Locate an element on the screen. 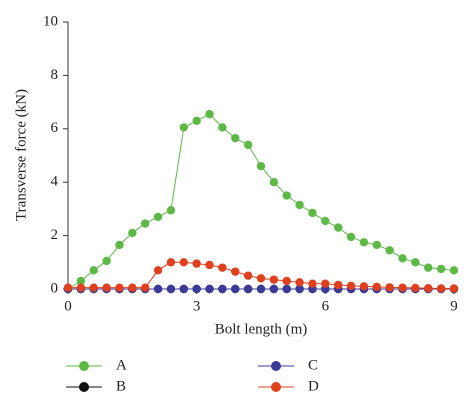 The width and height of the screenshot is (474, 412). legend-label: C is located at coordinates (313, 365).